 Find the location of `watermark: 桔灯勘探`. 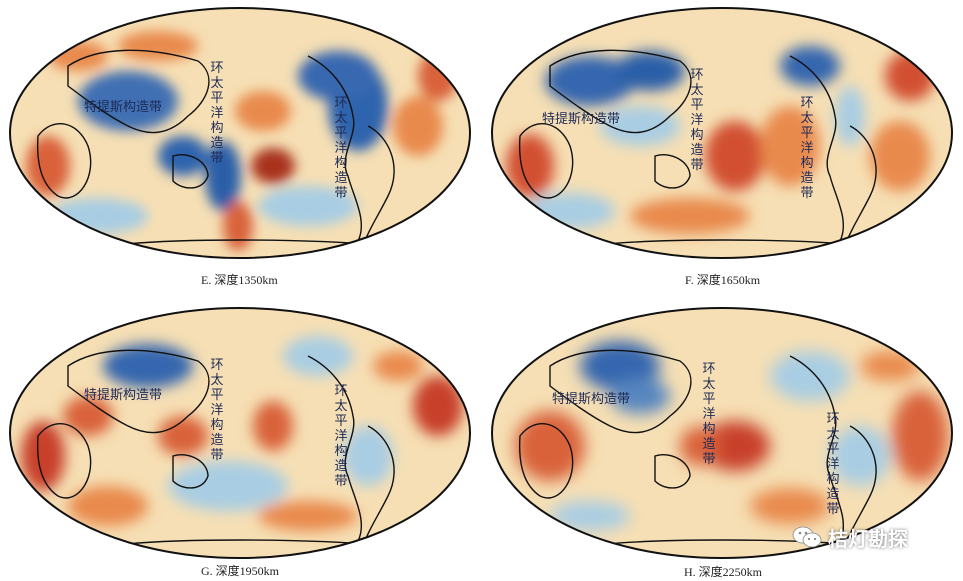

watermark: 桔灯勘探 is located at coordinates (850, 537).